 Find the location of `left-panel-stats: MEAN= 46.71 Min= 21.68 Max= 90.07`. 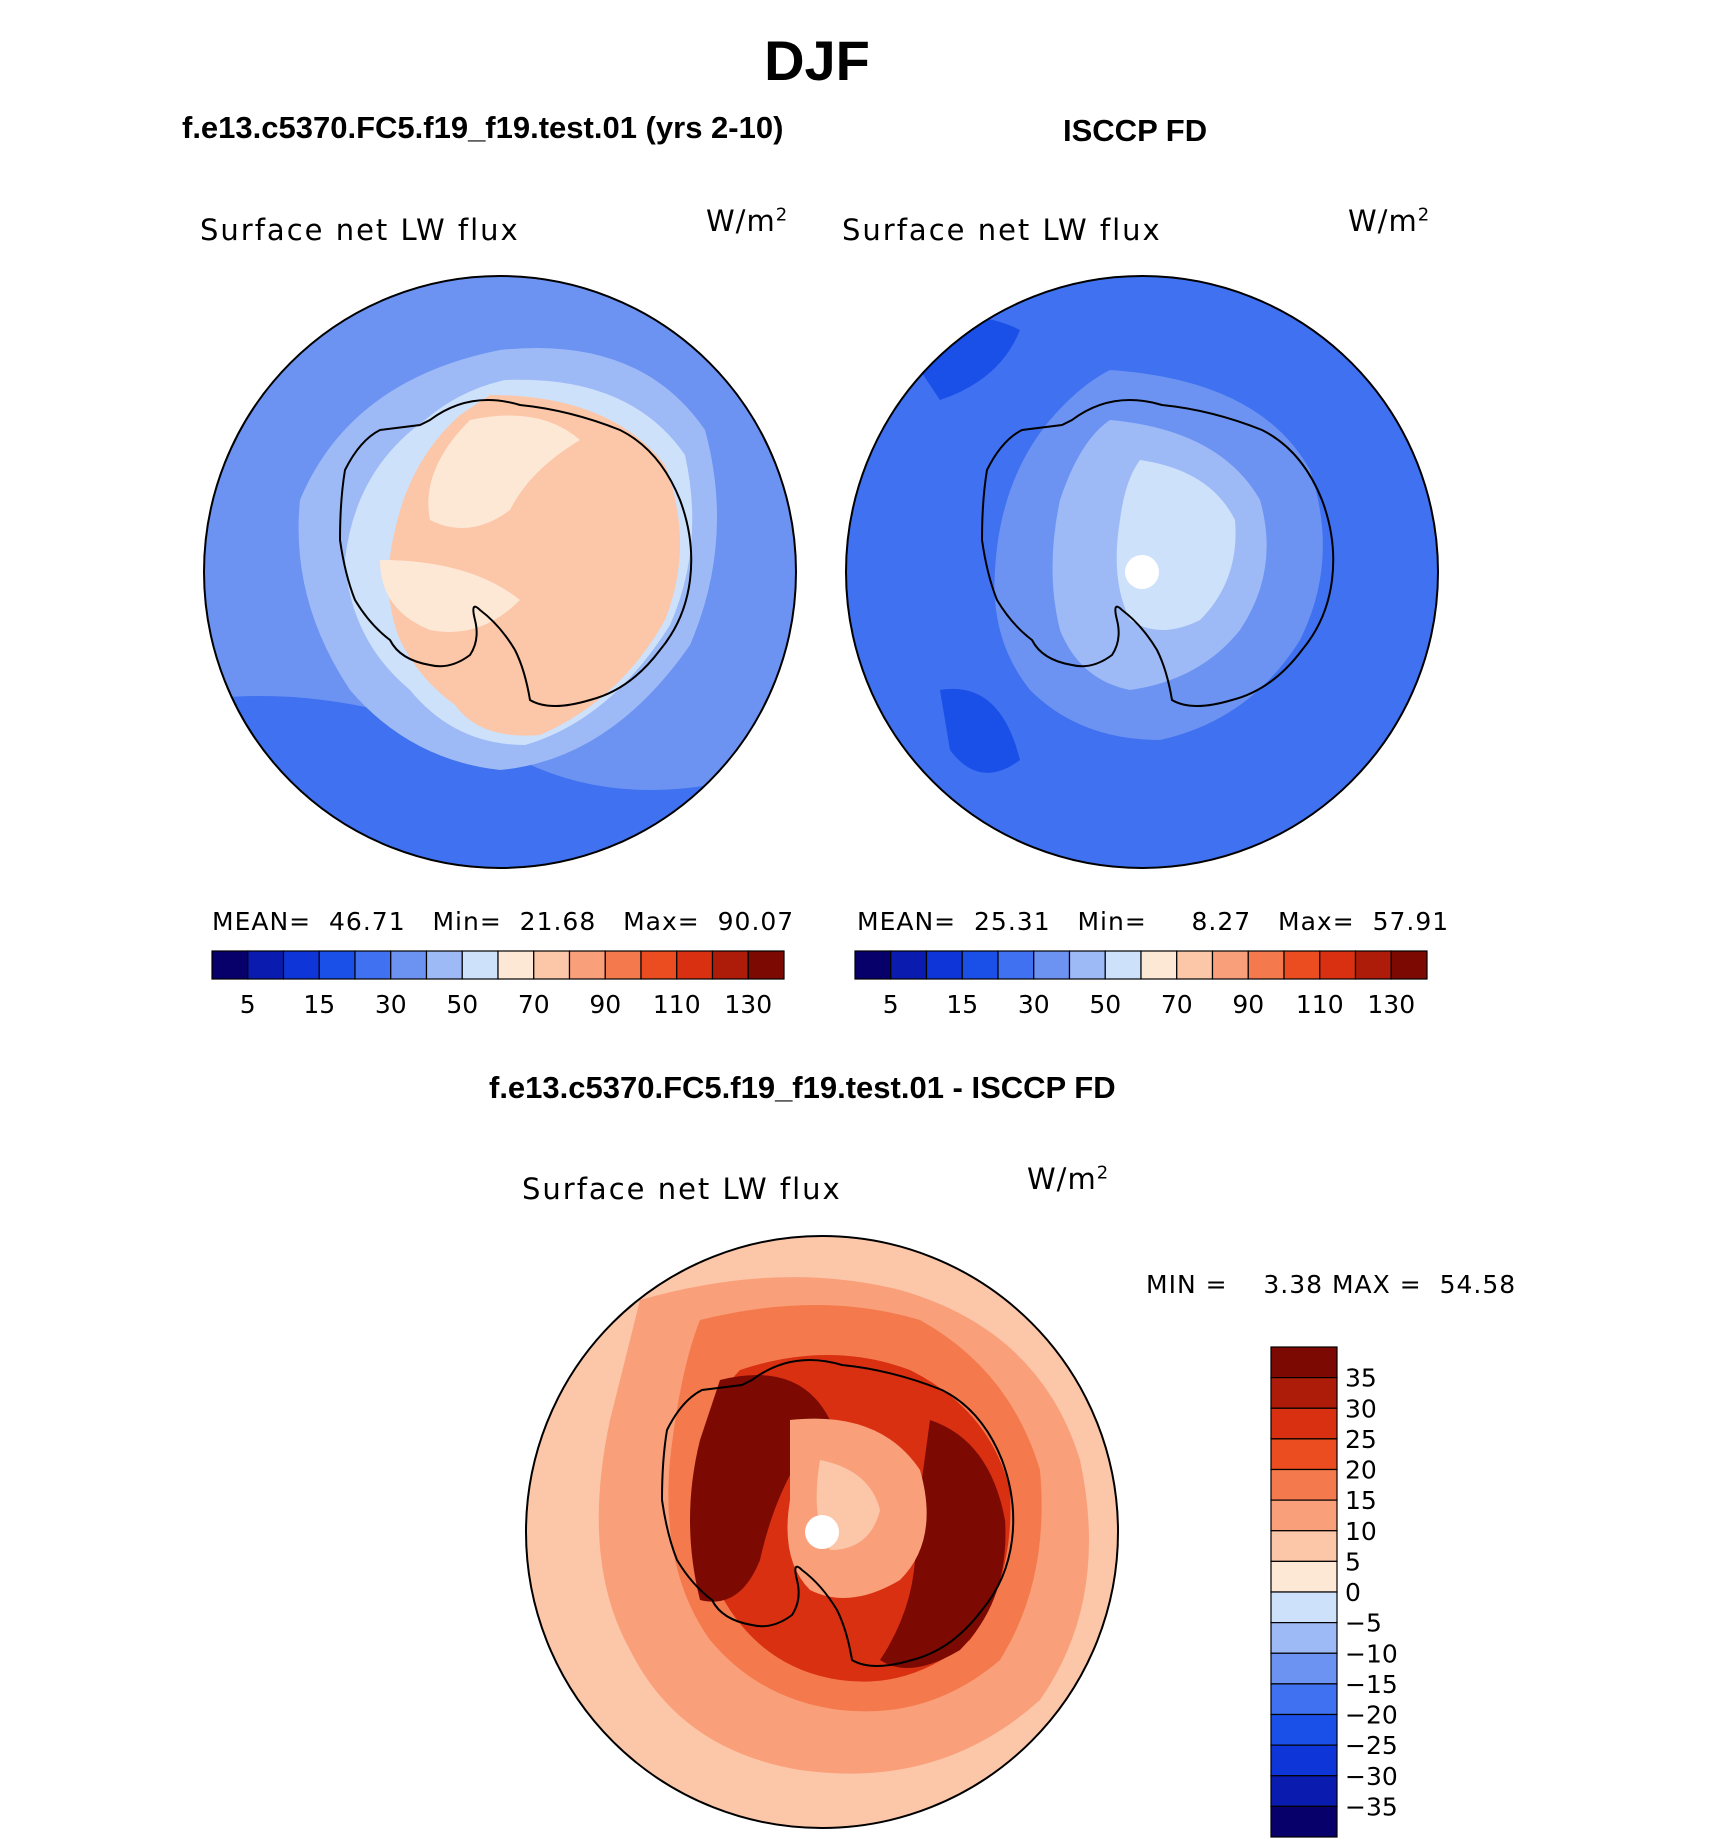

left-panel-stats: MEAN= 46.71 Min= 21.68 Max= 90.07 is located at coordinates (503, 921).